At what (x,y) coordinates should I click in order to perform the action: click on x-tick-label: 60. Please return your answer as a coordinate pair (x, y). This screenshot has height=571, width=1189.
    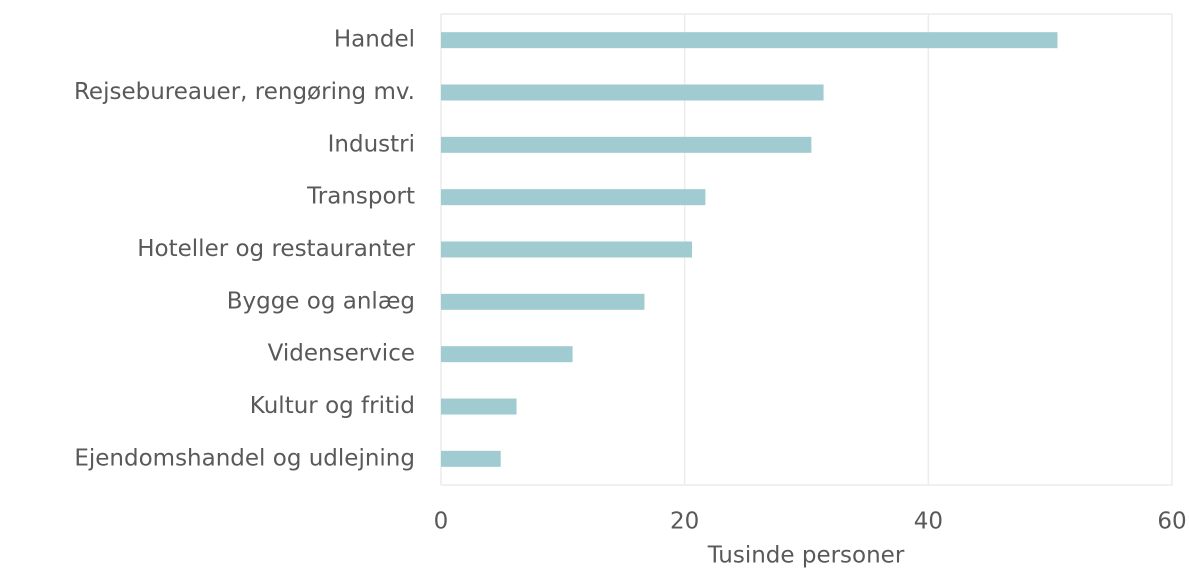
    Looking at the image, I should click on (1171, 522).